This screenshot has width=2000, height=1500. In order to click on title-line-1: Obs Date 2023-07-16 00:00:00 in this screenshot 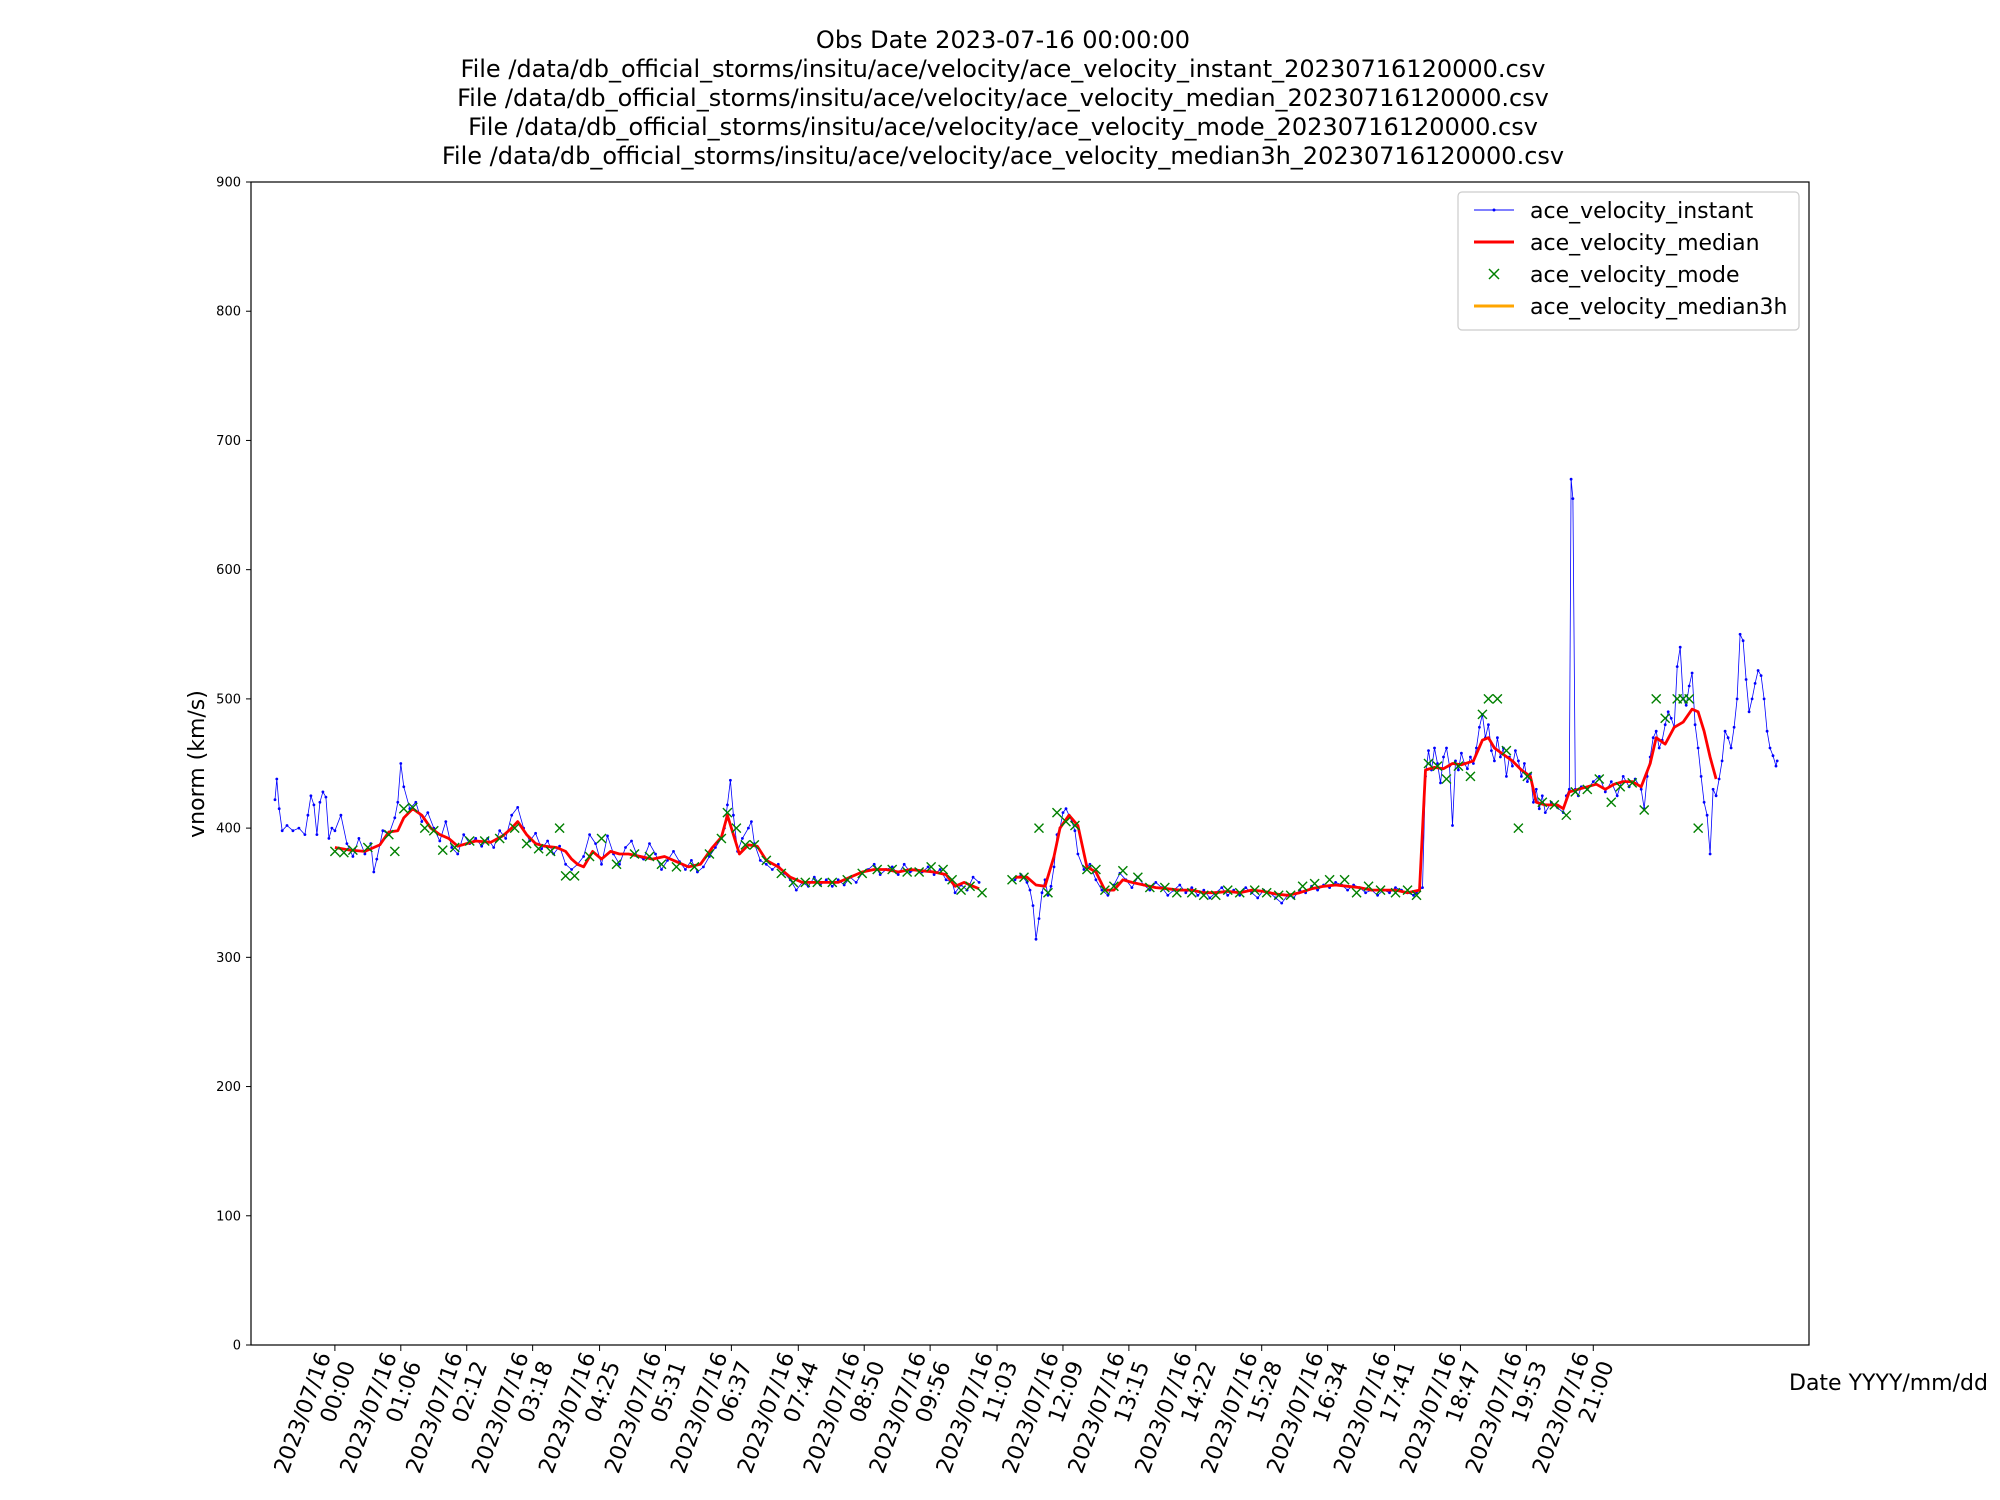, I will do `click(1003, 40)`.